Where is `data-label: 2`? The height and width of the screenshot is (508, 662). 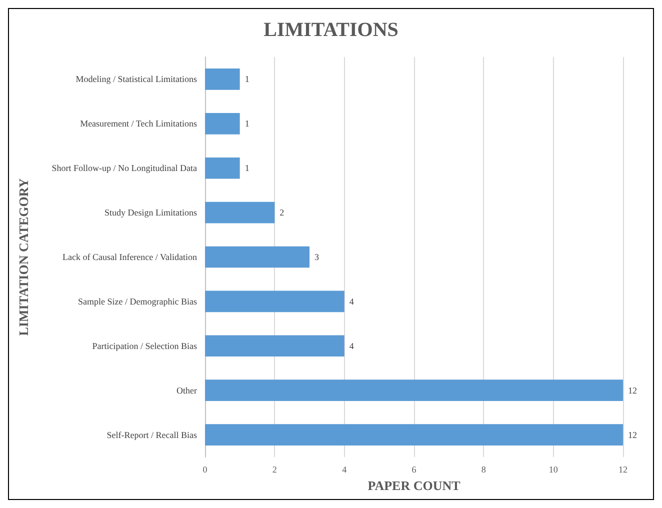 data-label: 2 is located at coordinates (282, 213).